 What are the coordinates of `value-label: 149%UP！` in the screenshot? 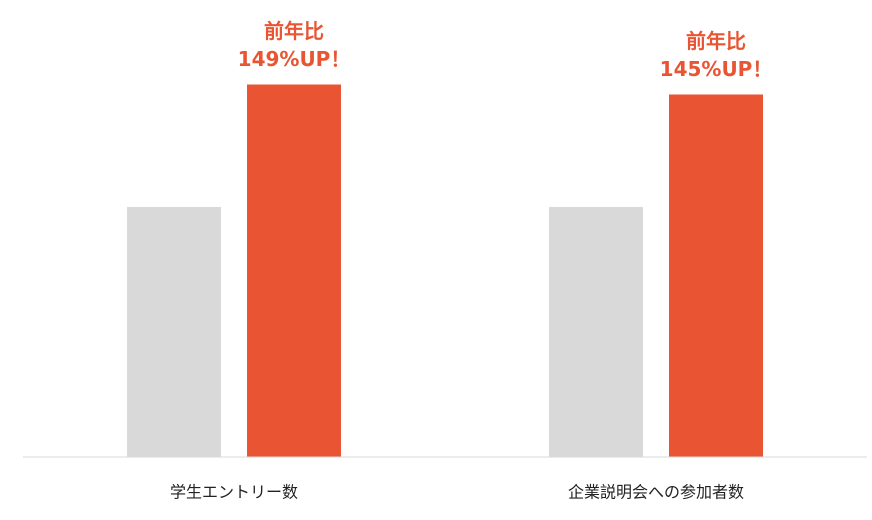 It's located at (294, 59).